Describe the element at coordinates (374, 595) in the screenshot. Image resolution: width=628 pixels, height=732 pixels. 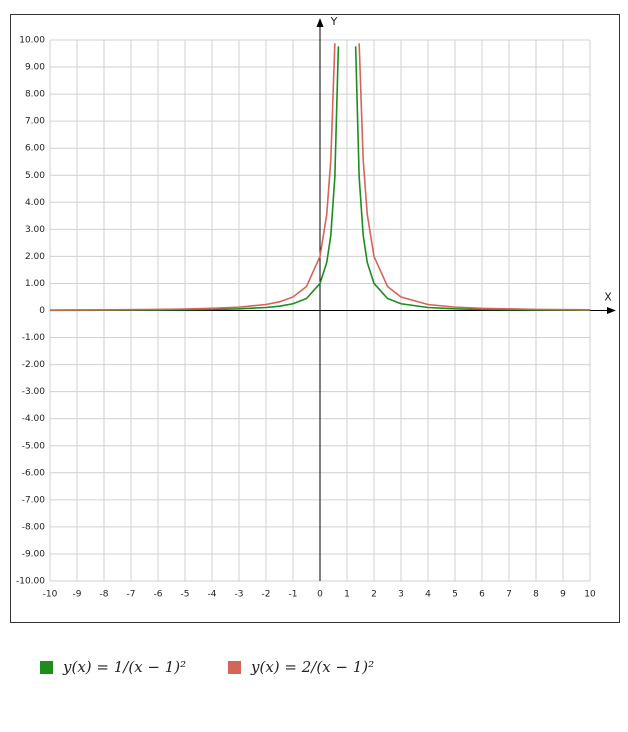
I see `x-tick-label: 2` at that location.